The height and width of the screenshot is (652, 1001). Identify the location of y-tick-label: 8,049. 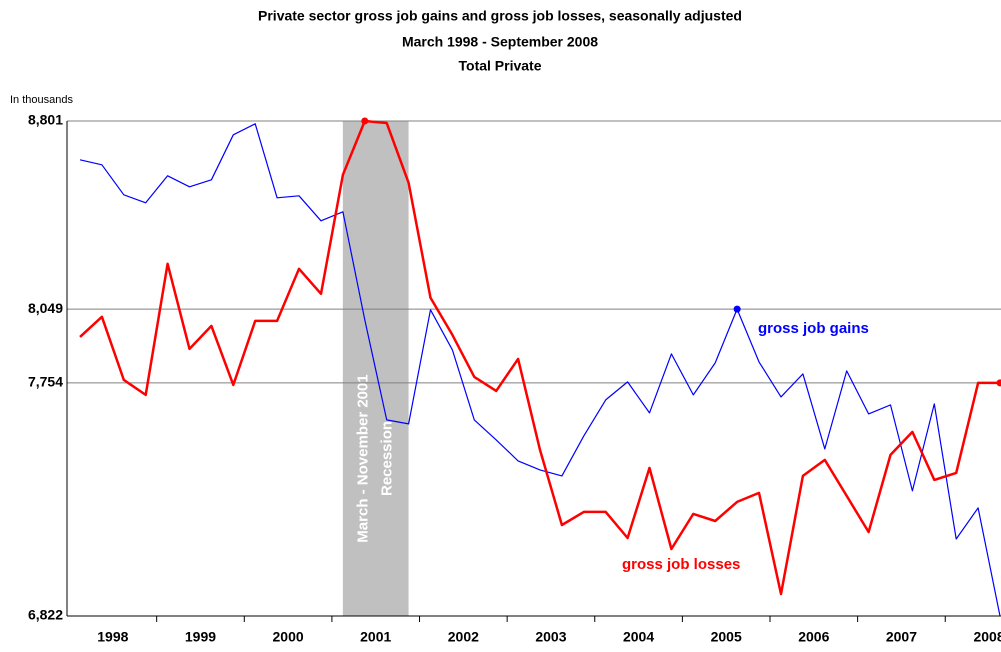
(45, 308).